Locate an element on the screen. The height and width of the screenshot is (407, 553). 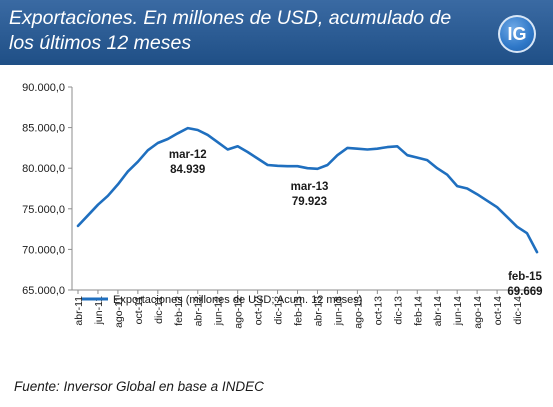
annotation-value: 69.669 is located at coordinates (524, 292).